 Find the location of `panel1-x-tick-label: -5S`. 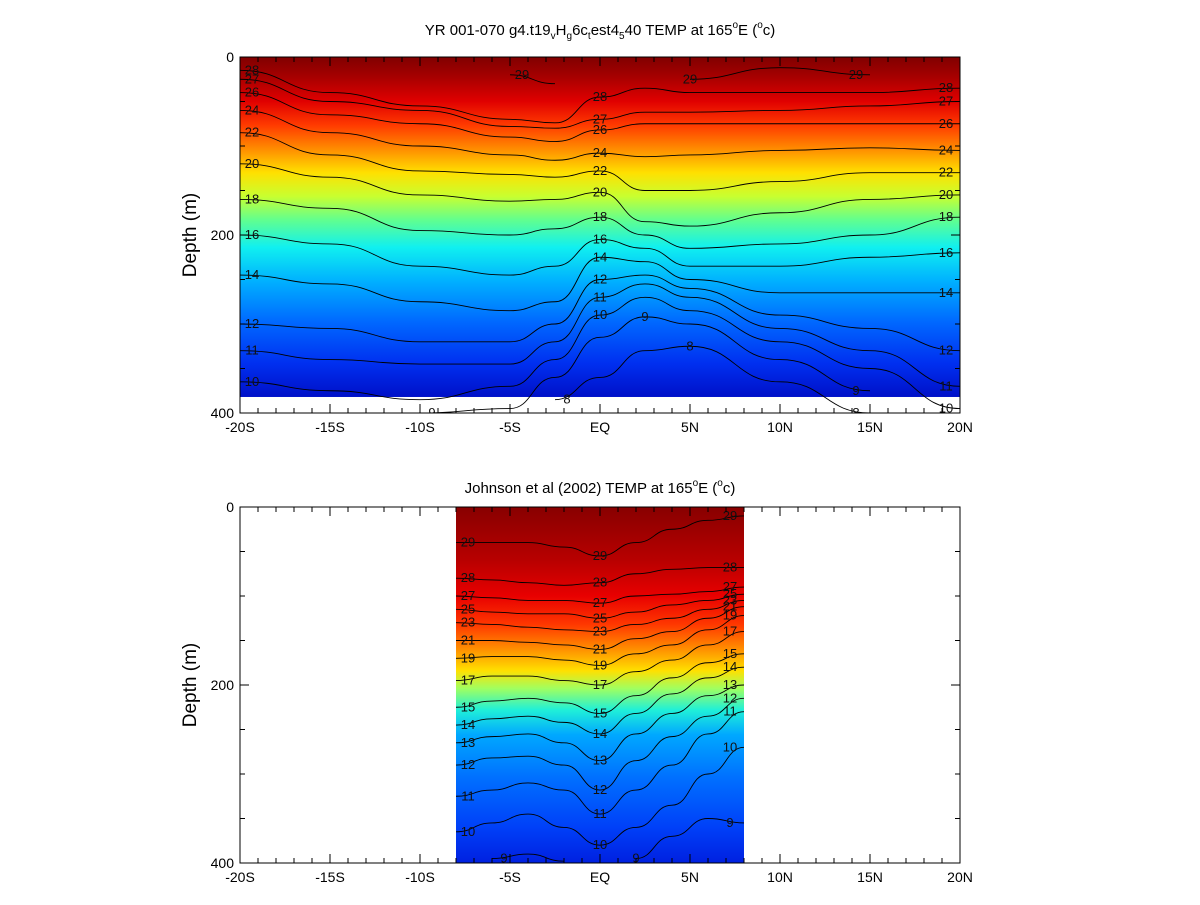

panel1-x-tick-label: -5S is located at coordinates (510, 427).